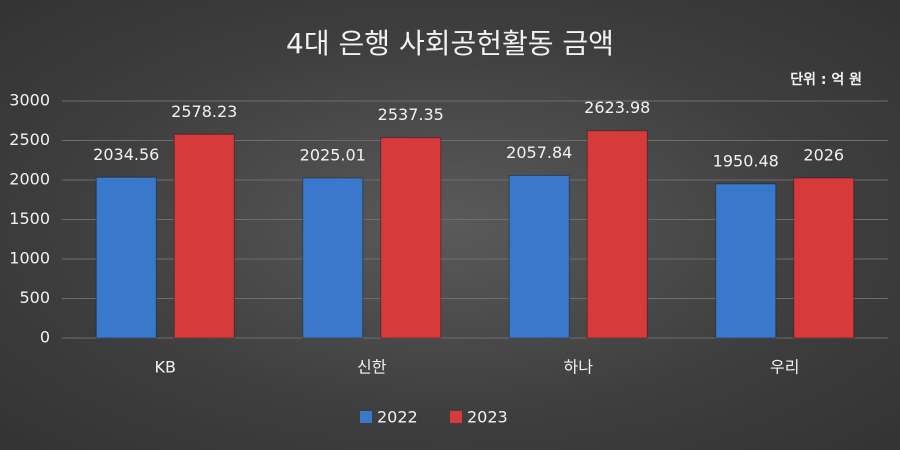  Describe the element at coordinates (333, 155) in the screenshot. I see `data-label: 2025.01` at that location.